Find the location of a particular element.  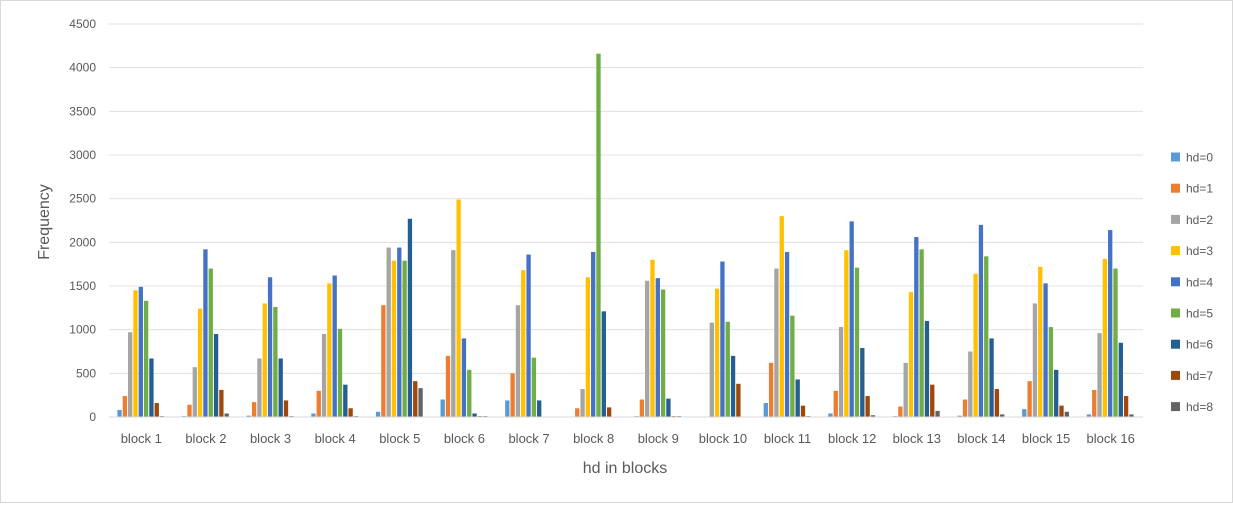

bar-hd=4-block-10 is located at coordinates (722, 339).